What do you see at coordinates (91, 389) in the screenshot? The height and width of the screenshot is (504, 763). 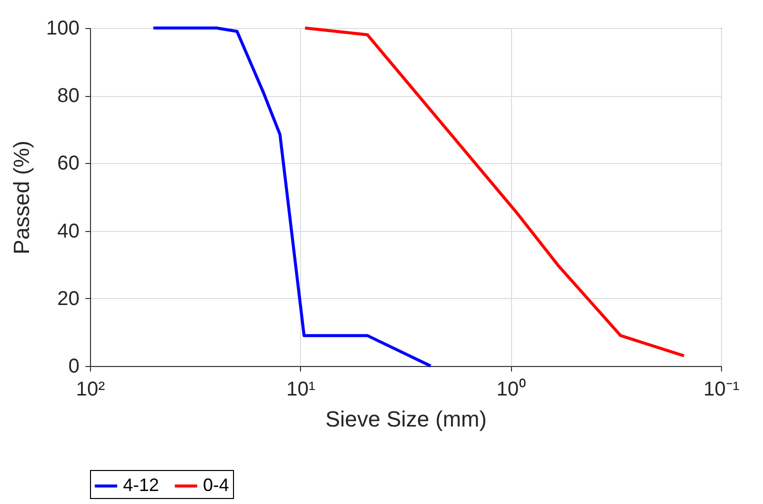 I see `x-tick-label: 10²` at bounding box center [91, 389].